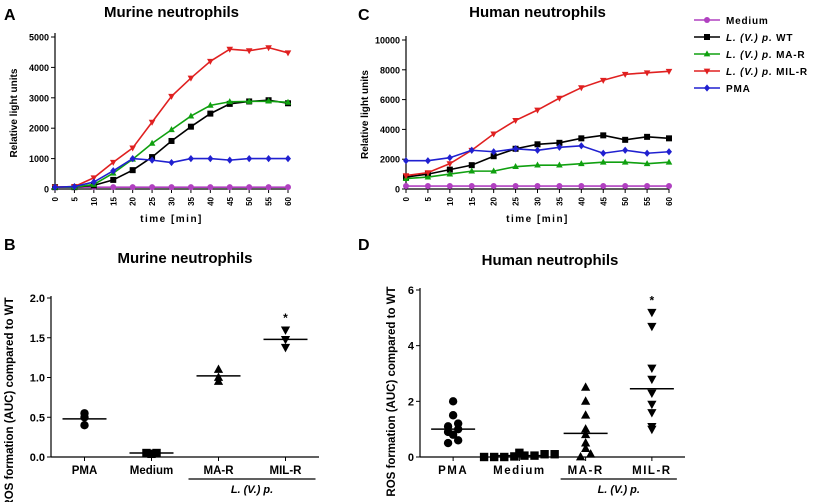 This screenshot has width=814, height=502. What do you see at coordinates (519, 471) in the screenshot?
I see `x-category-label: Medium` at bounding box center [519, 471].